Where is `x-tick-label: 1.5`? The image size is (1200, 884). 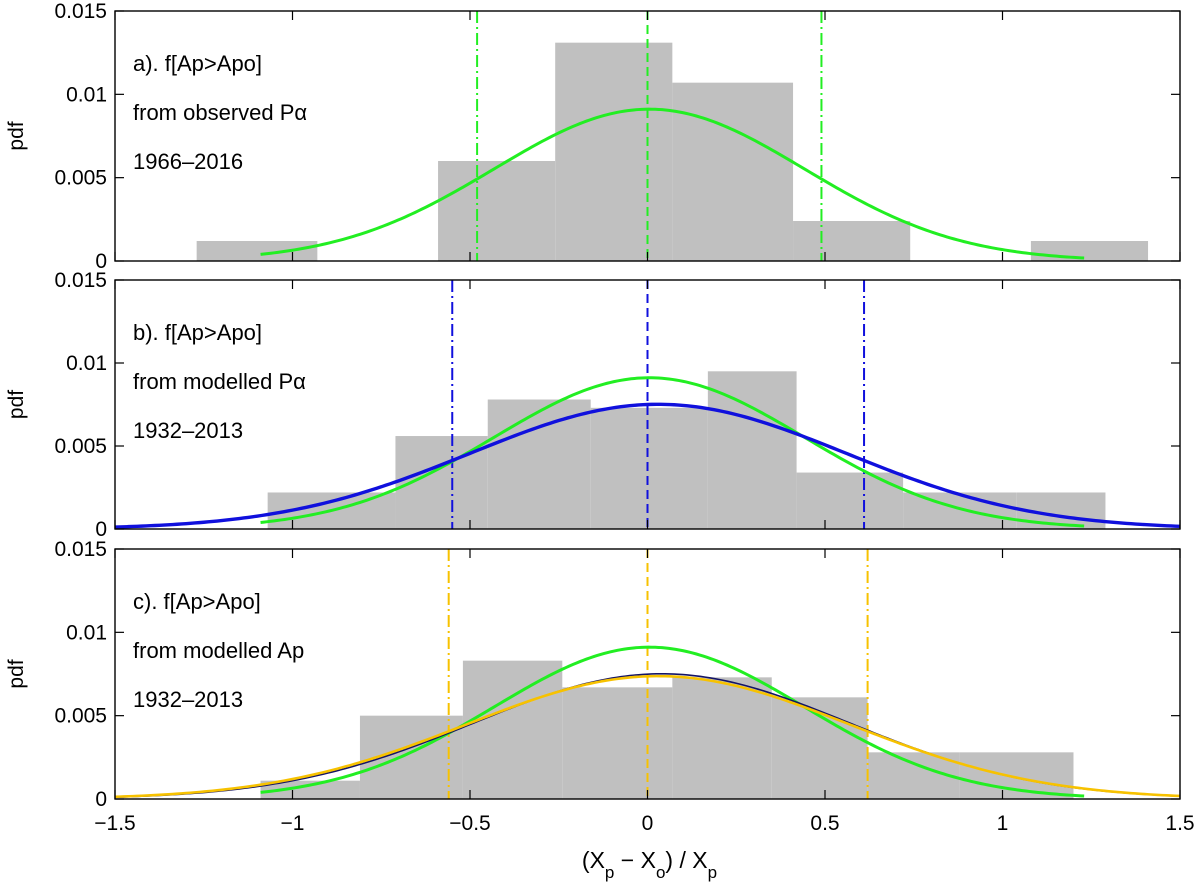 x-tick-label: 1.5 is located at coordinates (1179, 823).